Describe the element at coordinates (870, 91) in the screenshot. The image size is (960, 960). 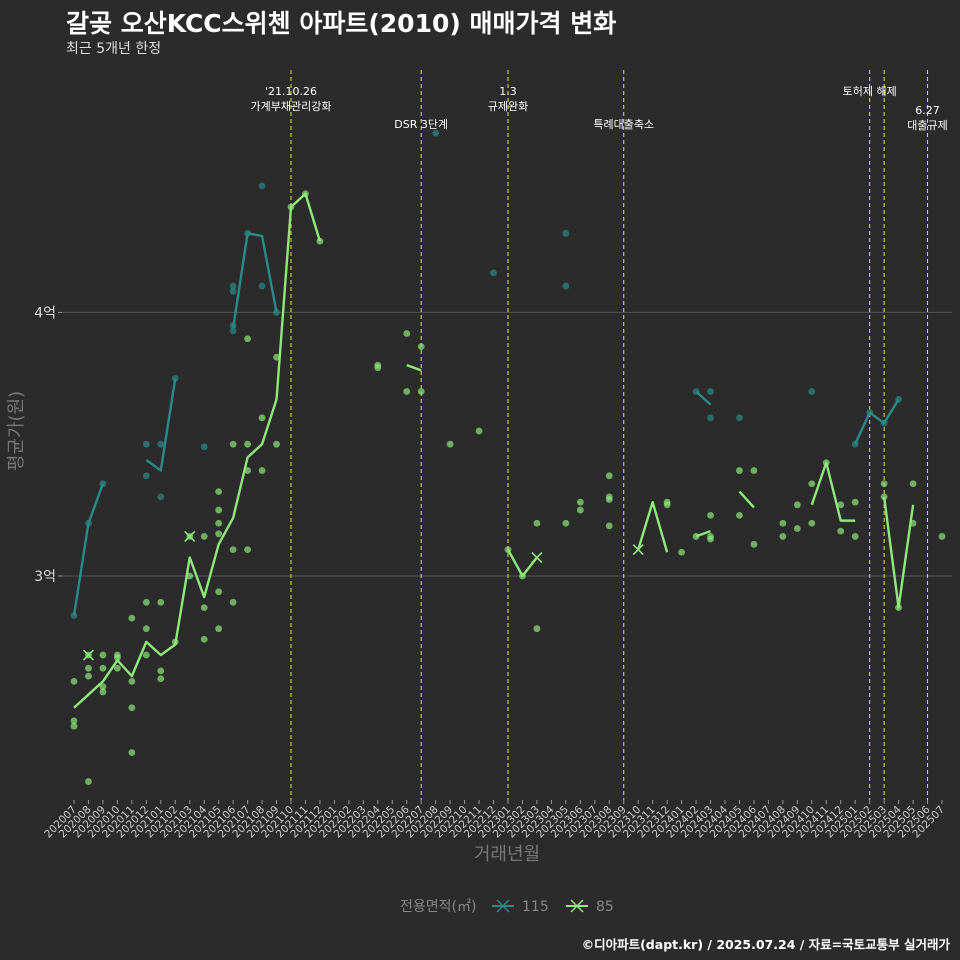
I see `event-label: 토허제 해제` at that location.